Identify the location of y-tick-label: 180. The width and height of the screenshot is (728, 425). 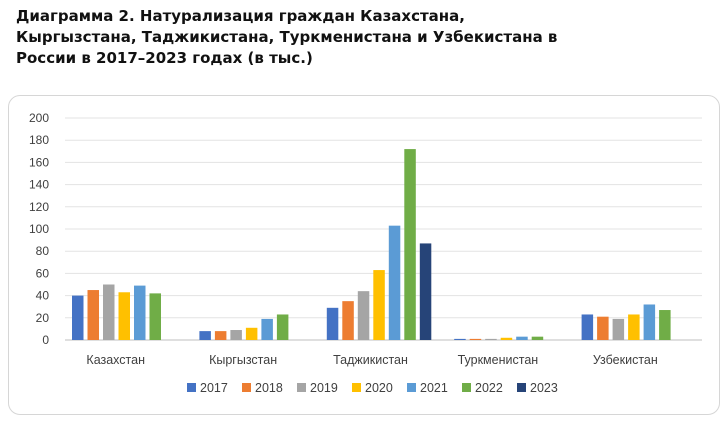
(39, 140).